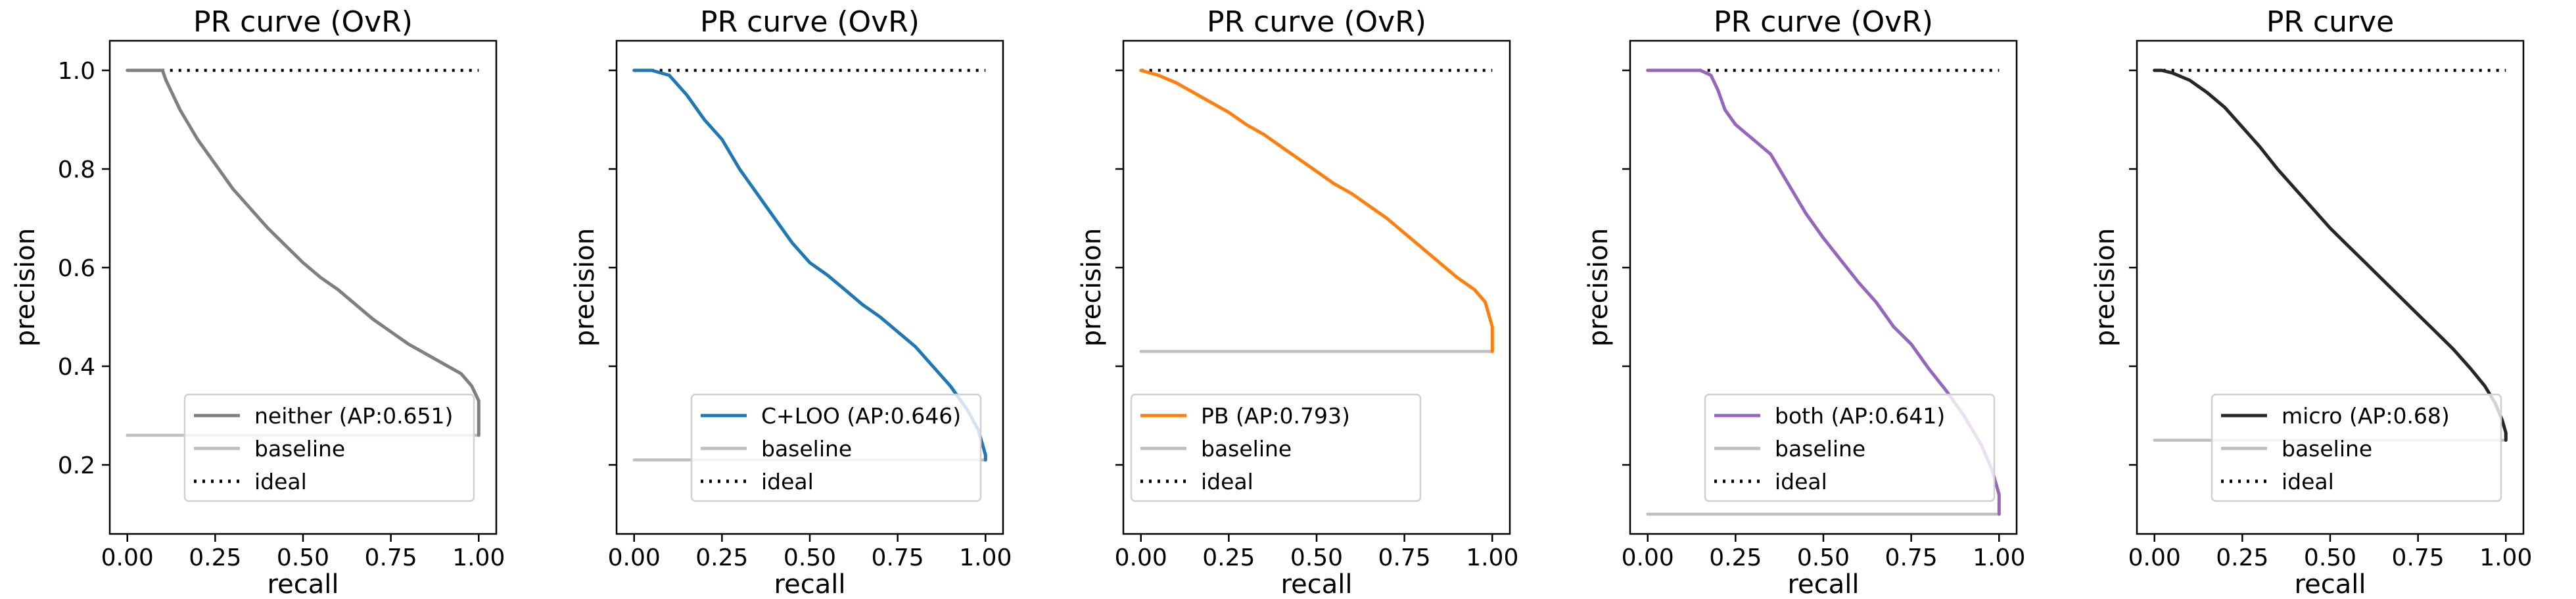  Describe the element at coordinates (1275, 416) in the screenshot. I see `legend-entry: PB (AP:0.793)` at that location.